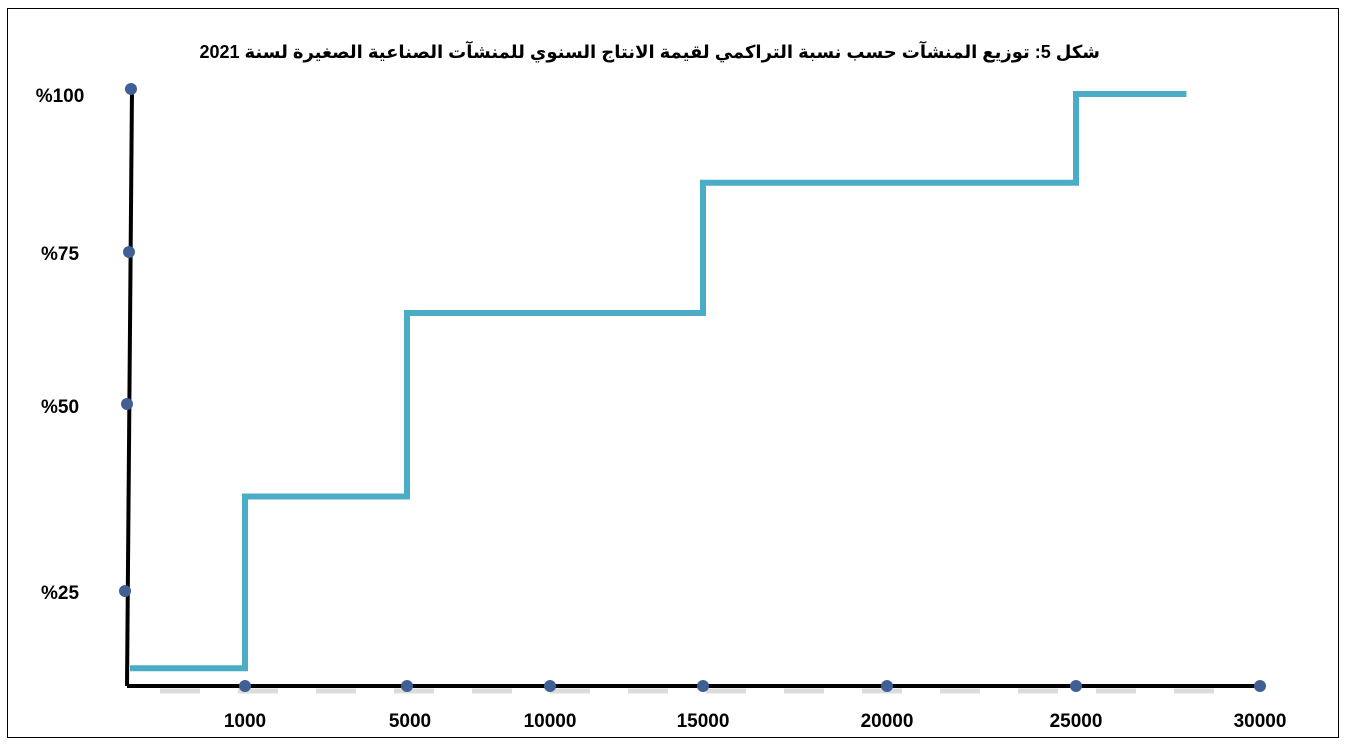 The image size is (1352, 749). I want to click on x-tick-label-5000: 5000, so click(410, 721).